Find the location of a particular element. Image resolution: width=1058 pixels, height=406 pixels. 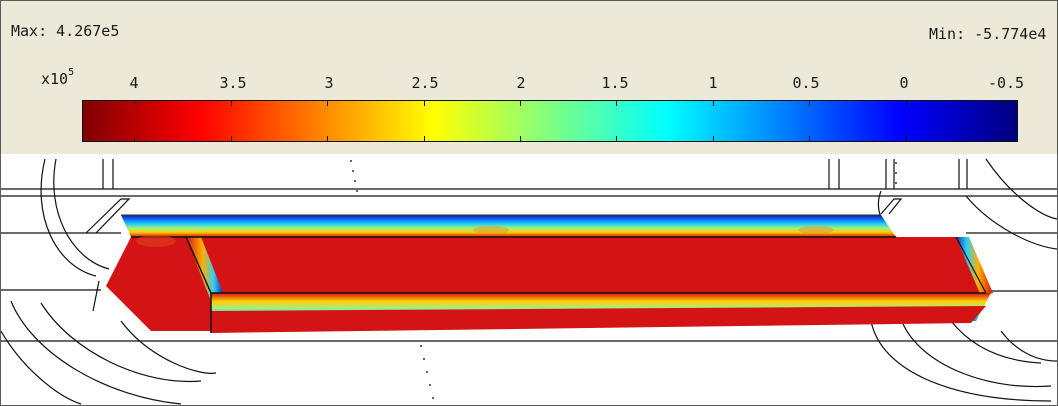

colorbar-tick-label: 1.5 is located at coordinates (615, 83).